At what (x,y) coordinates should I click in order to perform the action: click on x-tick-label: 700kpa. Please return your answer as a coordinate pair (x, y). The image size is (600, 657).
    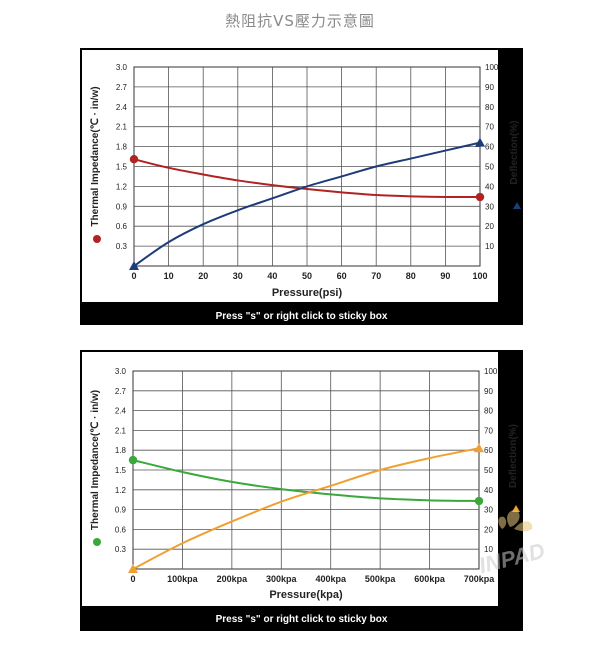
    Looking at the image, I should click on (480, 579).